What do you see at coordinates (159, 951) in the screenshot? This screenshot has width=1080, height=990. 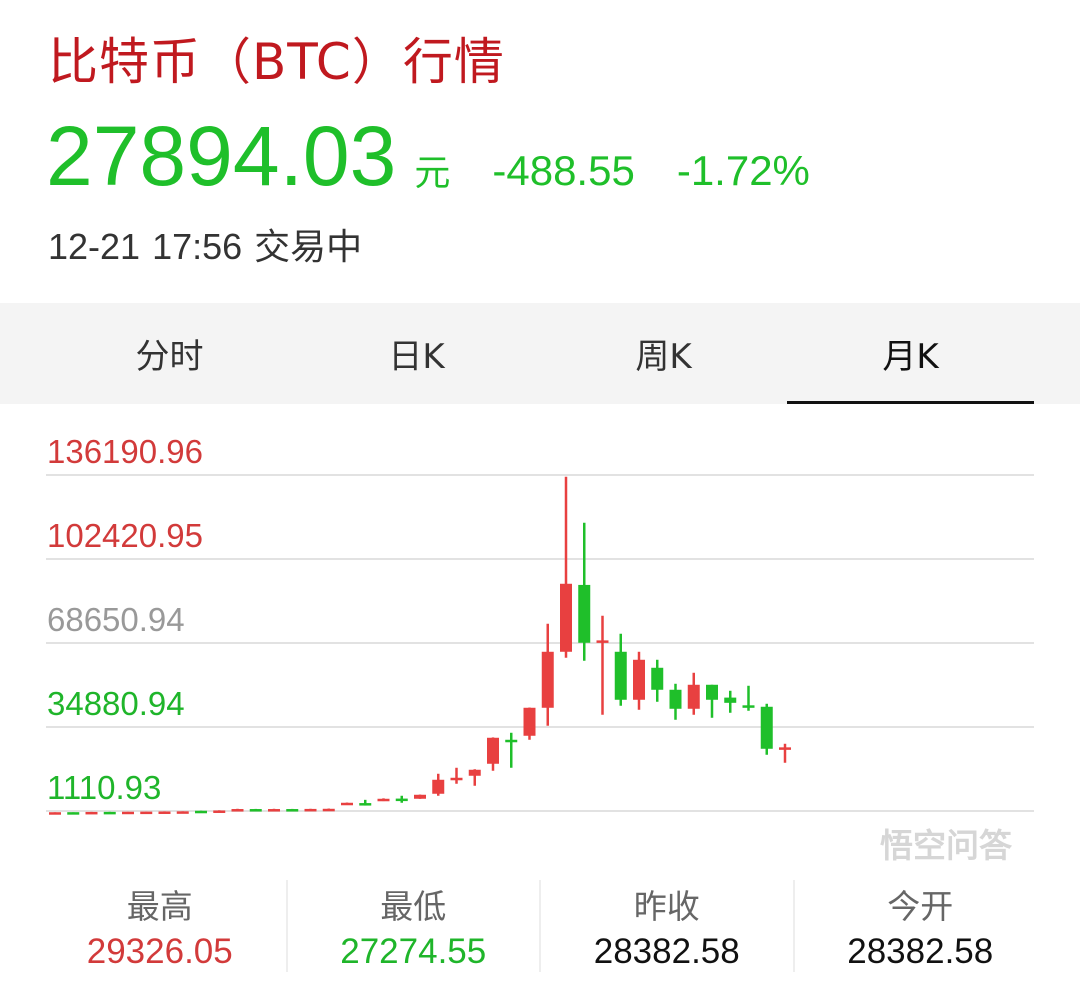 I see `stat-value: 29326.05` at bounding box center [159, 951].